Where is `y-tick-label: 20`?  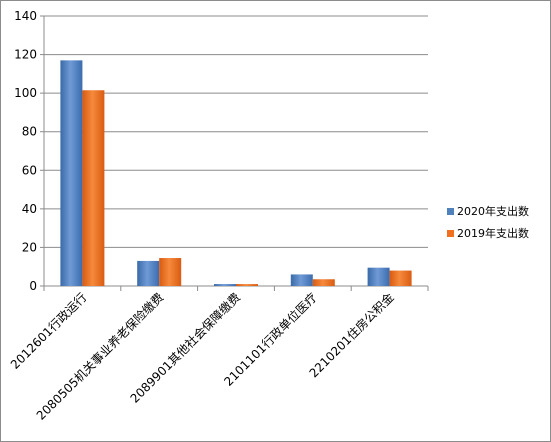 y-tick-label: 20 is located at coordinates (29, 247).